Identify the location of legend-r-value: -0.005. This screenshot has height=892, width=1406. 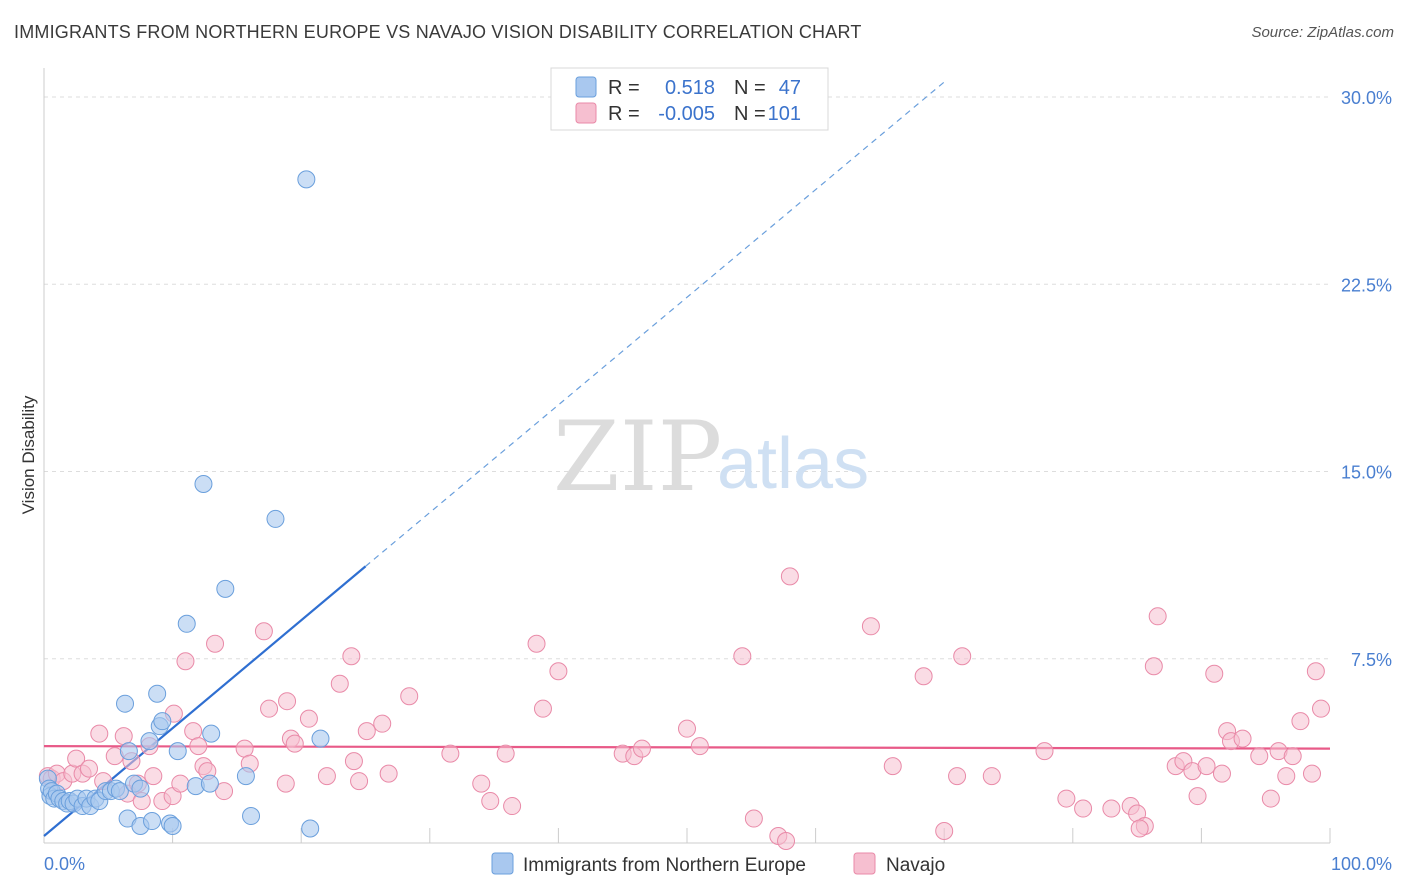
(686, 114).